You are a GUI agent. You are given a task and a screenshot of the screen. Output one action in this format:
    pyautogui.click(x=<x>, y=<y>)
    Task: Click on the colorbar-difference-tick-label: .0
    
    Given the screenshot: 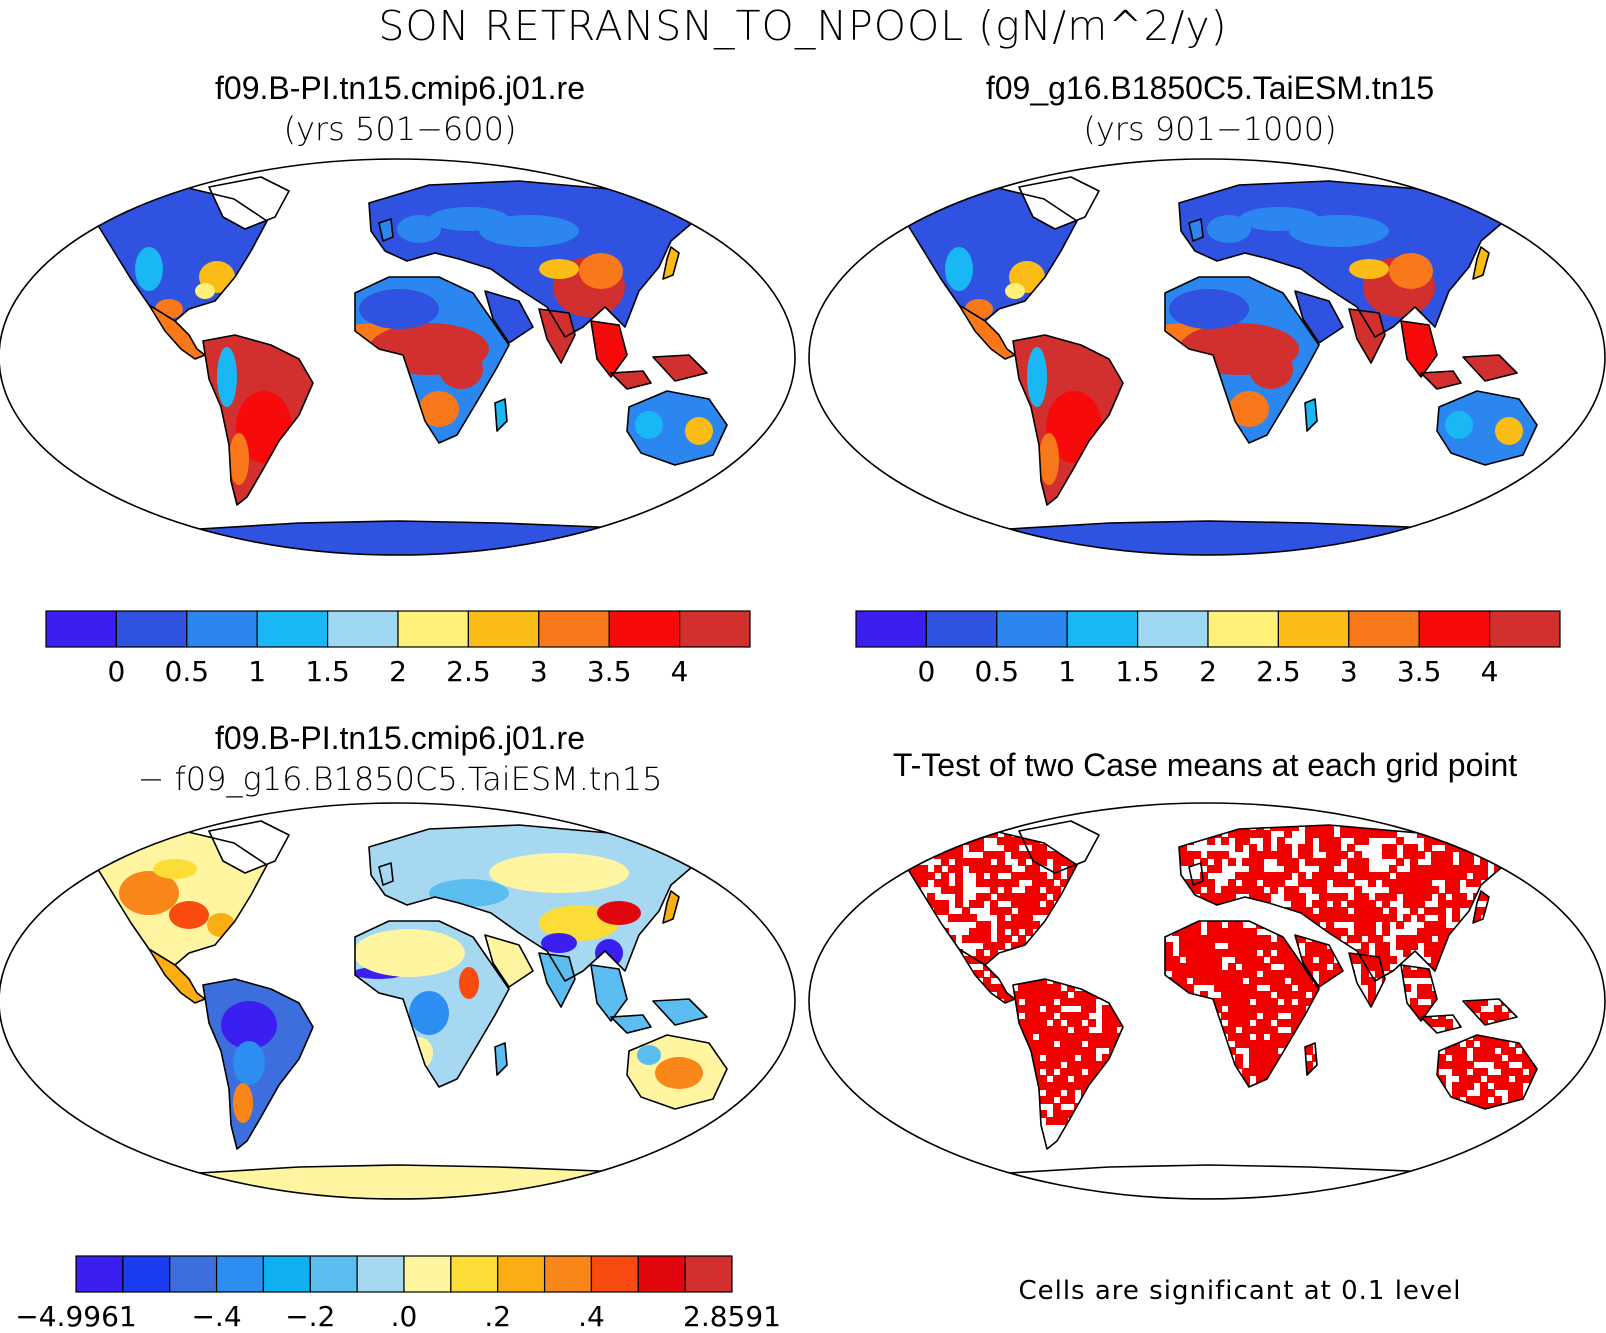 What is the action you would take?
    pyautogui.click(x=404, y=1316)
    